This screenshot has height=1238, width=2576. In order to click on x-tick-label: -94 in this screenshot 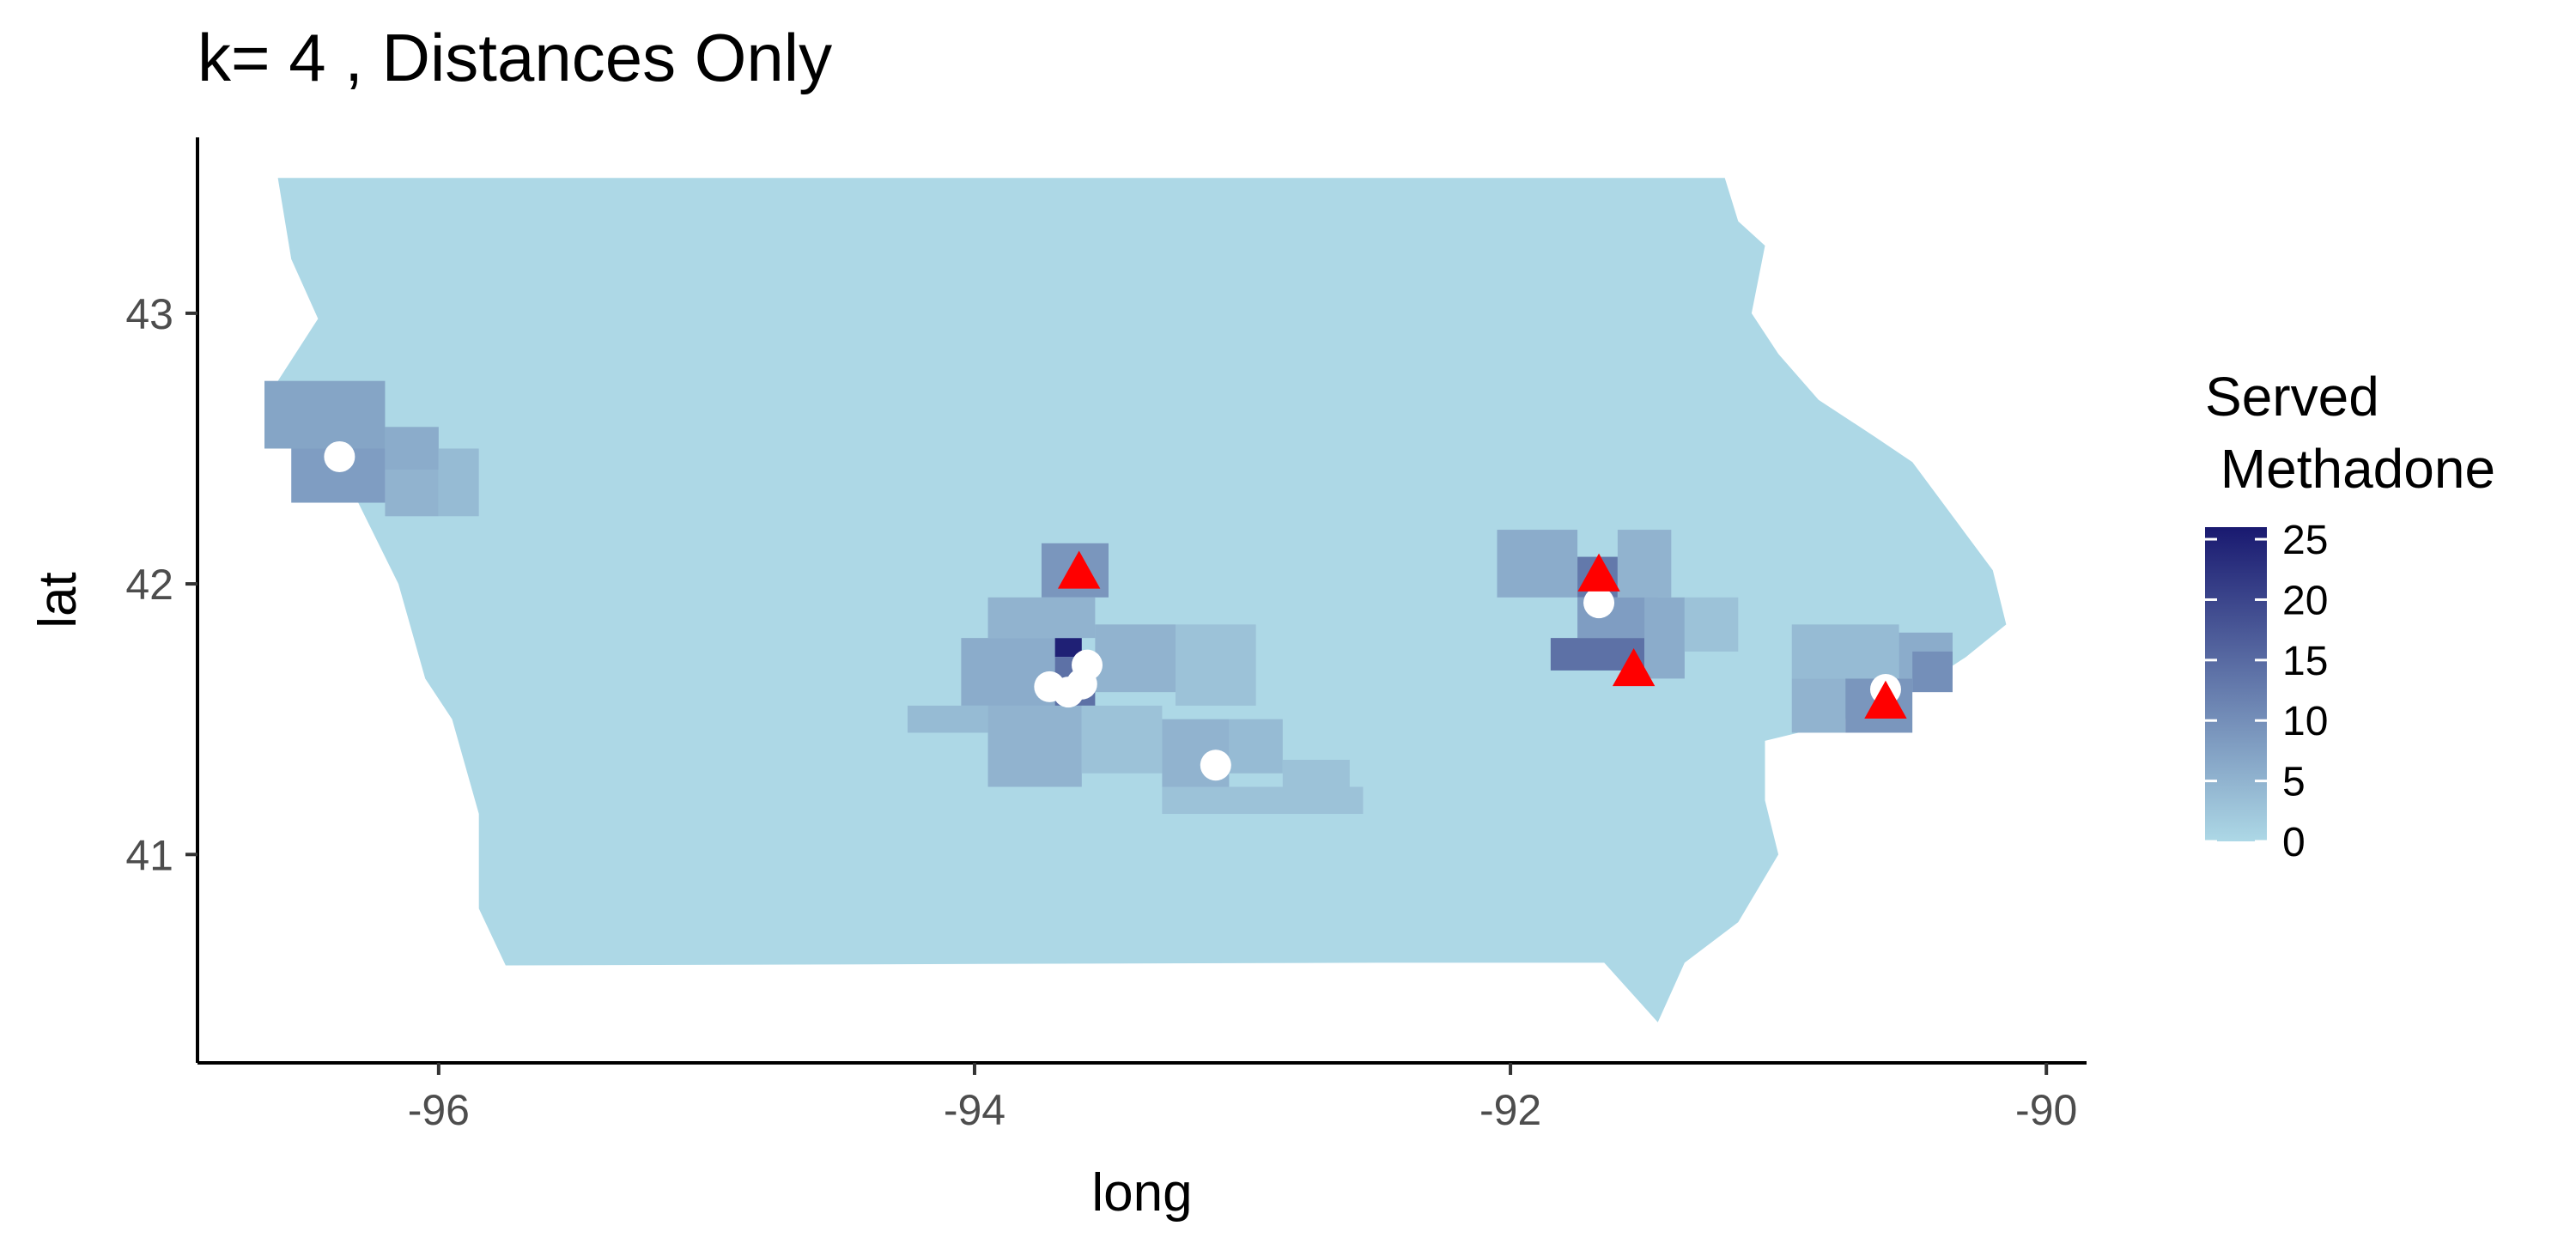, I will do `click(974, 1110)`.